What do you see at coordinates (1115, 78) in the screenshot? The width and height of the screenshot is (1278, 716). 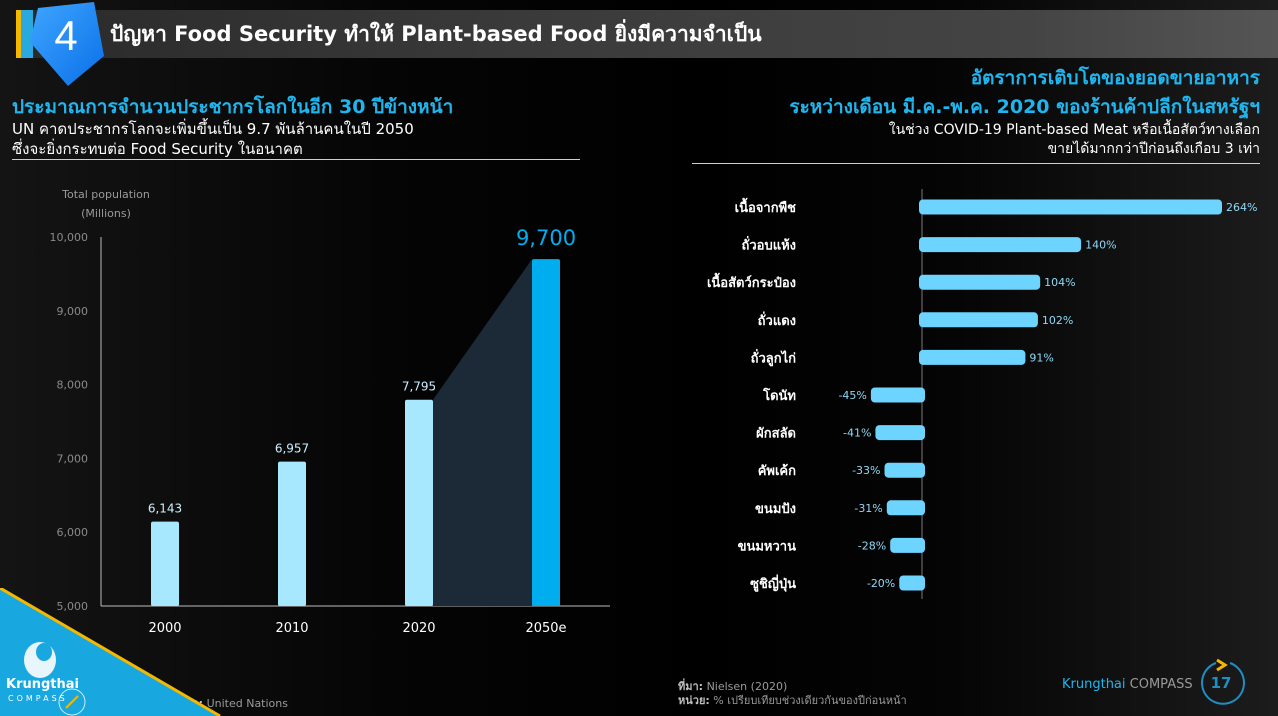 I see `right-heading-line1: อัตราการเติบโตของยอดขายอาหาร` at bounding box center [1115, 78].